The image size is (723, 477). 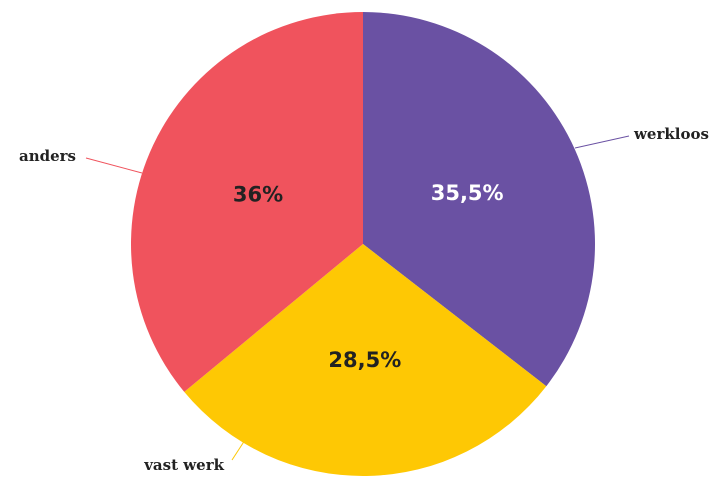 What do you see at coordinates (671, 134) in the screenshot?
I see `category-label-werkloos: werkloos` at bounding box center [671, 134].